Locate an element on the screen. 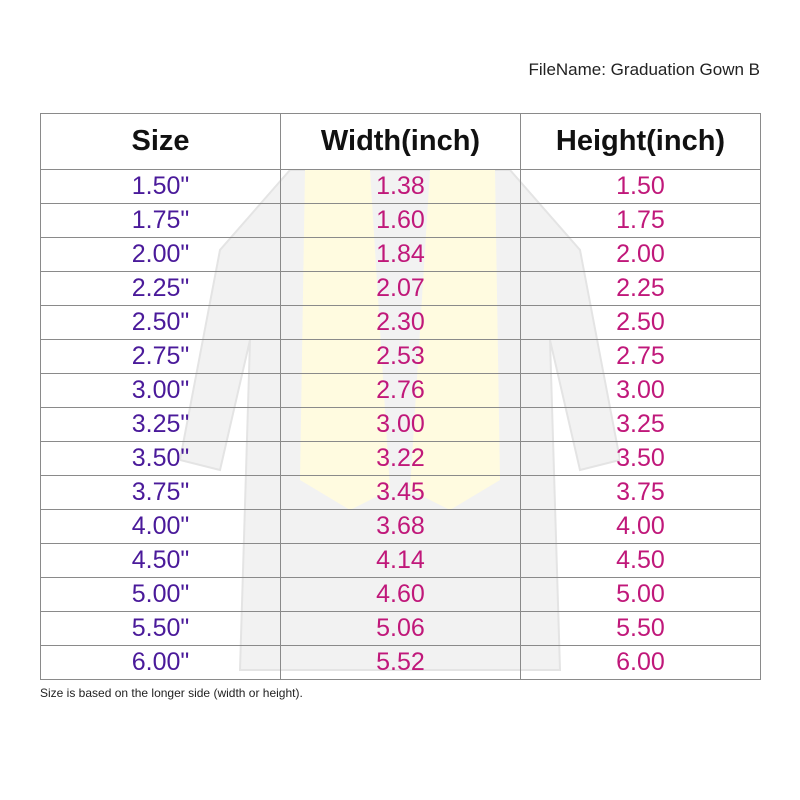 The height and width of the screenshot is (800, 800). height-cell: 5.00 is located at coordinates (640, 594).